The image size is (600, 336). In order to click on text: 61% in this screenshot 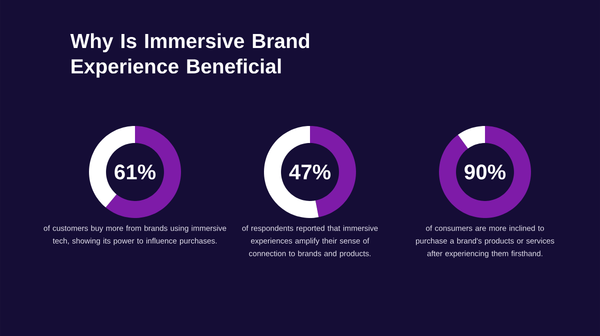, I will do `click(135, 172)`.